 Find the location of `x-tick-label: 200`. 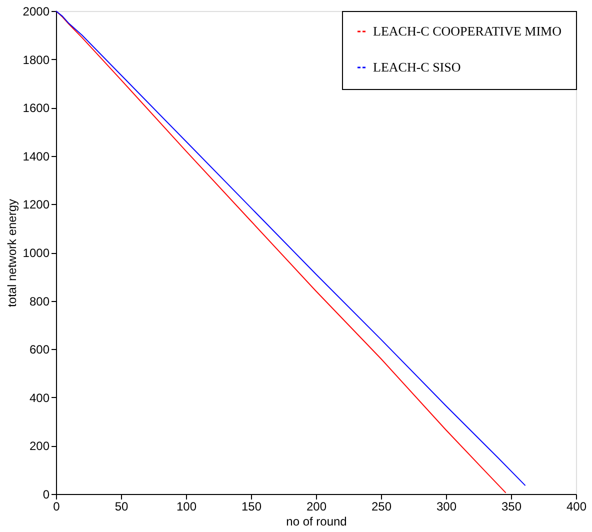

x-tick-label: 200 is located at coordinates (316, 507).